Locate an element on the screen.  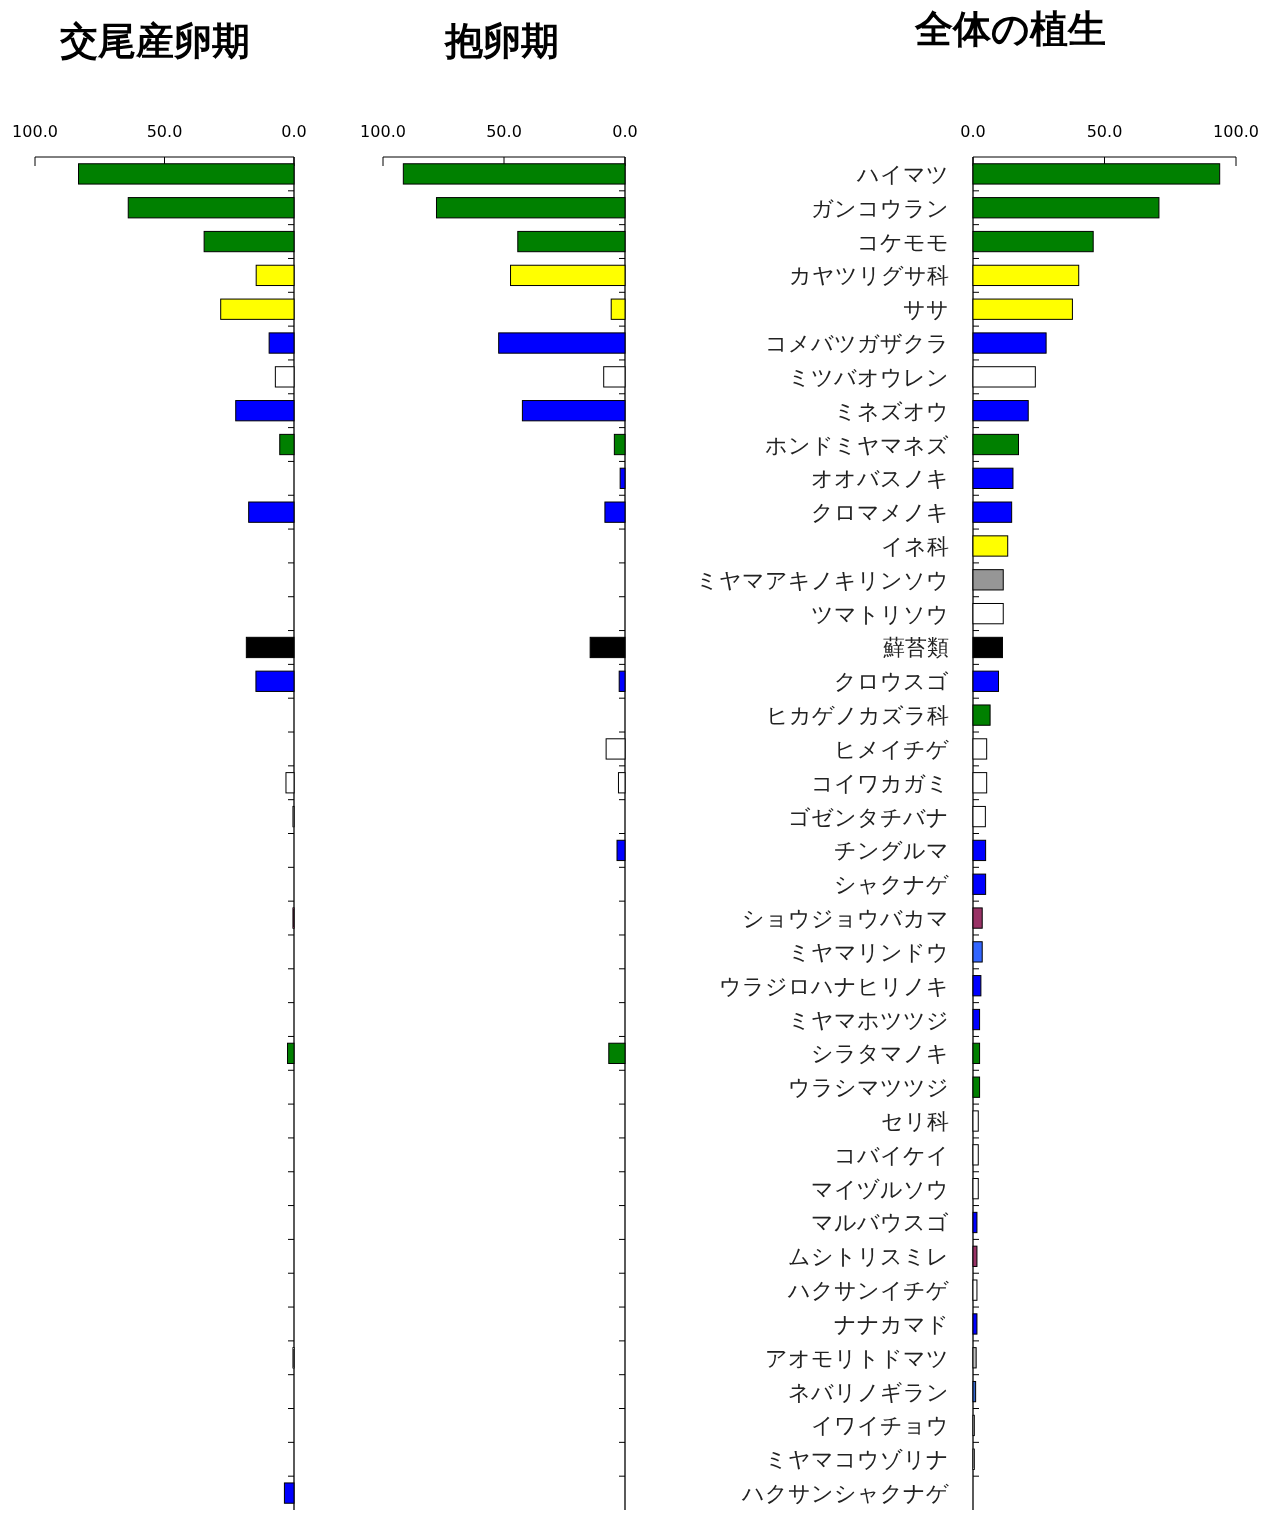
y-tick-label: ミヤマアキノキリンソウ is located at coordinates (822, 580).